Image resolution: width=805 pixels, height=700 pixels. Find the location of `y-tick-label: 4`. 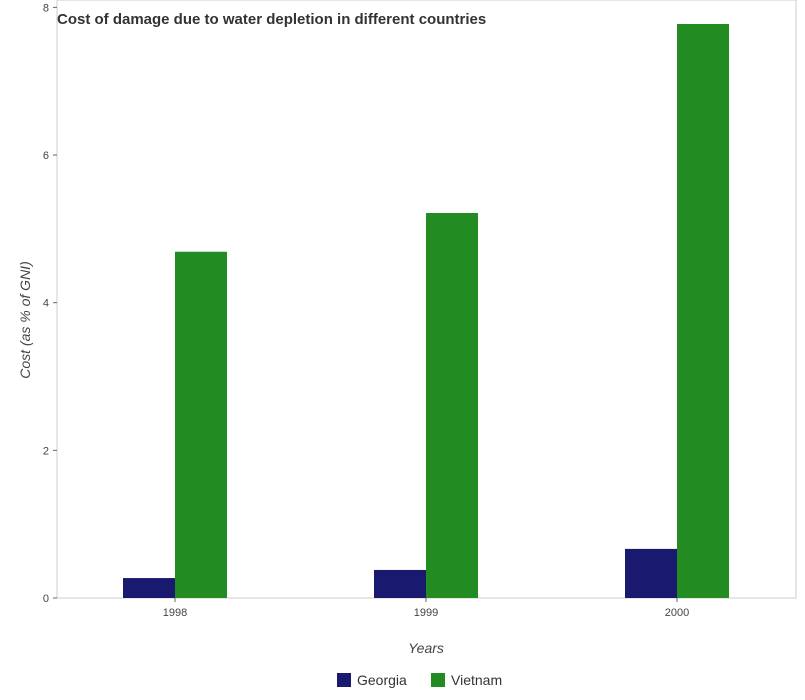

y-tick-label: 4 is located at coordinates (46, 304).